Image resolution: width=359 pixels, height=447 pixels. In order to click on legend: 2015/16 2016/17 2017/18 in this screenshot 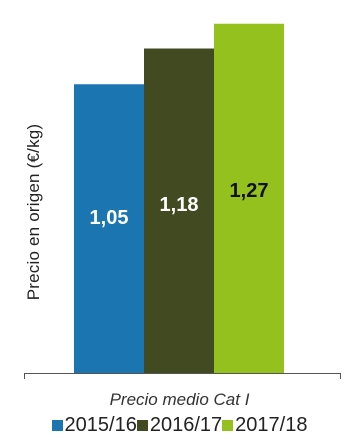, I will do `click(179, 425)`.